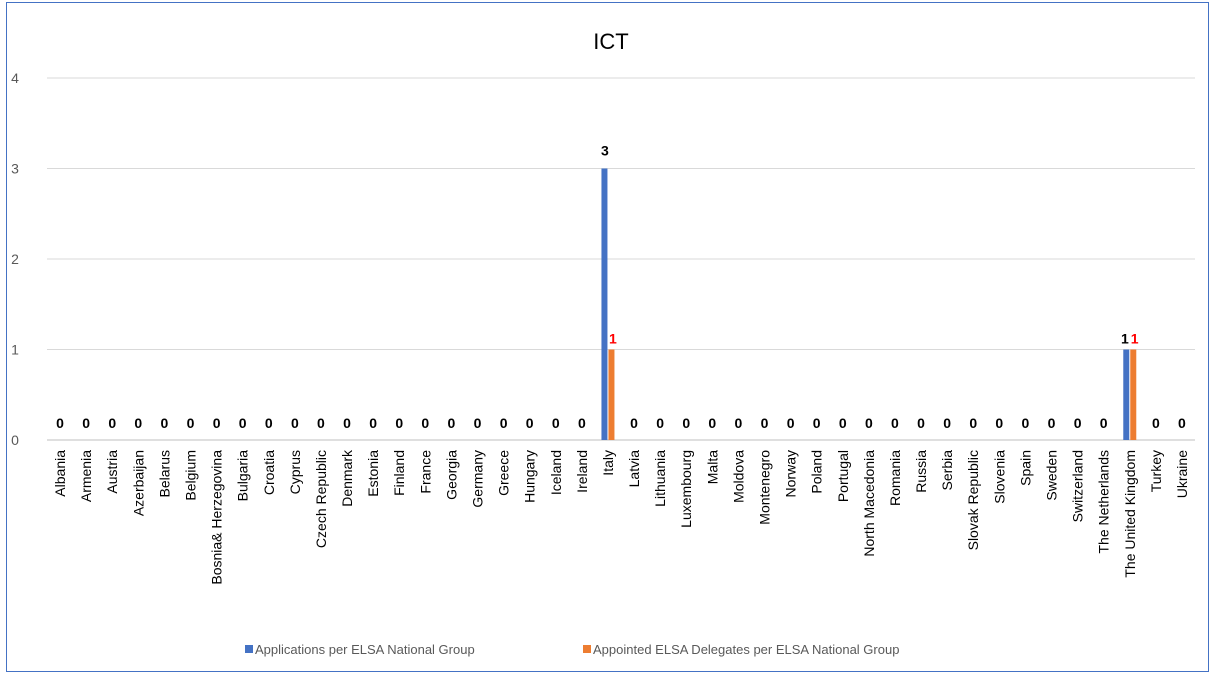 This screenshot has width=1216, height=675. I want to click on x-tick-label: Malta, so click(712, 467).